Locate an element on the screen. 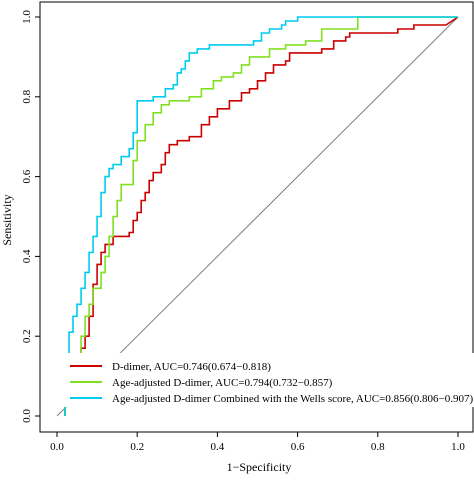 The image size is (474, 483). legend-label: D-dimer, AUC=0.746(0.674−0.818) is located at coordinates (191, 367).